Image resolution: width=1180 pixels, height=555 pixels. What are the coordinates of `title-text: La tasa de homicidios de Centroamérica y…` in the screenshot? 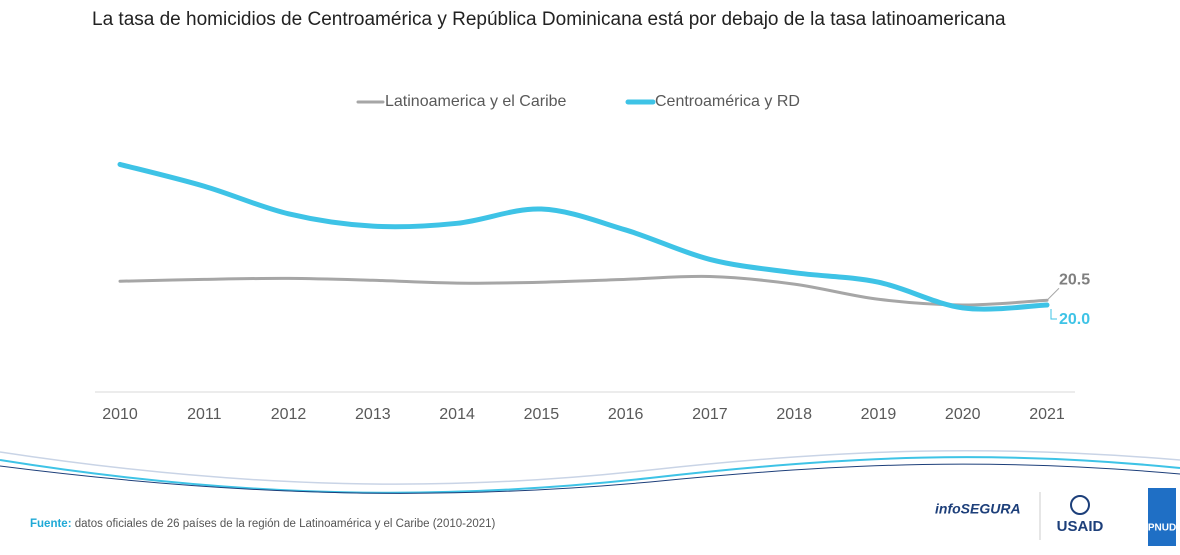 It's located at (549, 19).